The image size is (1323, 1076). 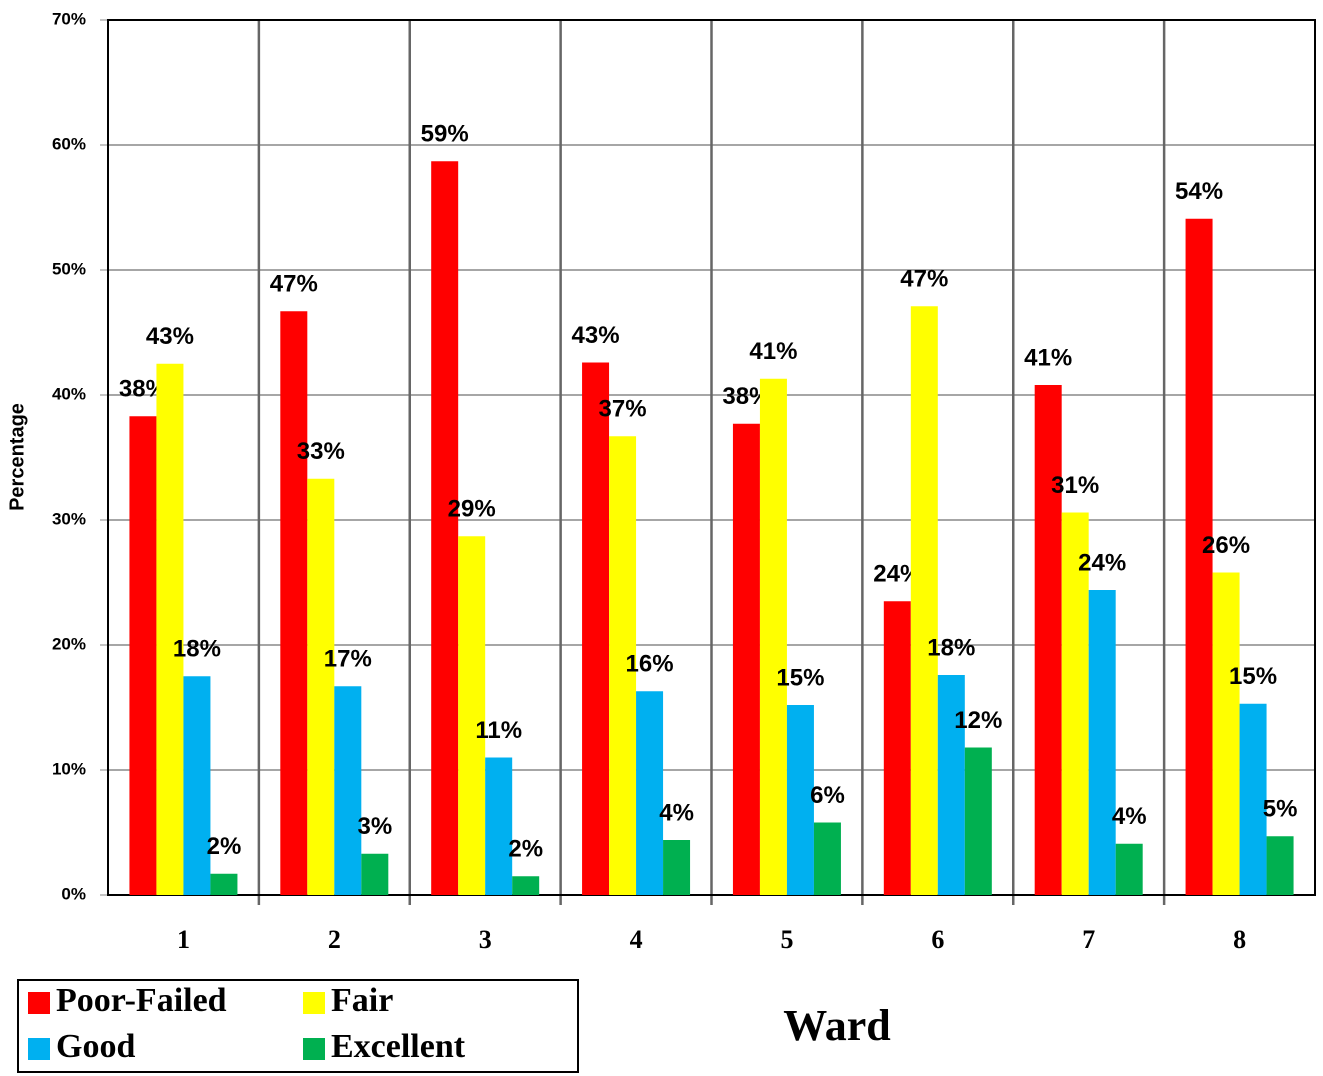 What do you see at coordinates (1239, 939) in the screenshot?
I see `x-tick-label: 8` at bounding box center [1239, 939].